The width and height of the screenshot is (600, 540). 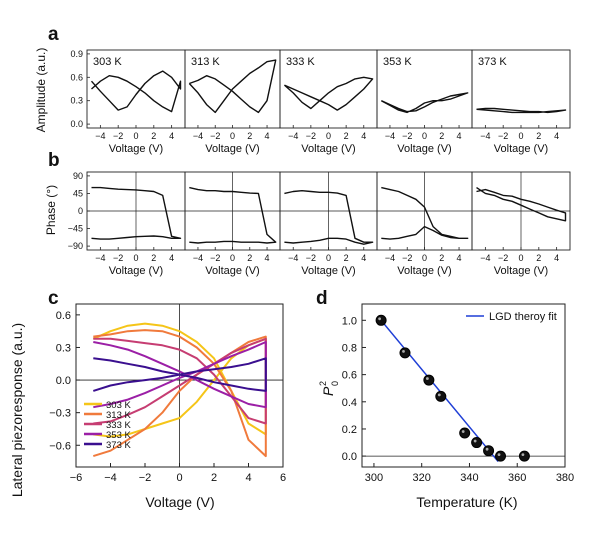 What do you see at coordinates (466, 502) in the screenshot?
I see `panel-d-xlabel: Temperature (K)` at bounding box center [466, 502].